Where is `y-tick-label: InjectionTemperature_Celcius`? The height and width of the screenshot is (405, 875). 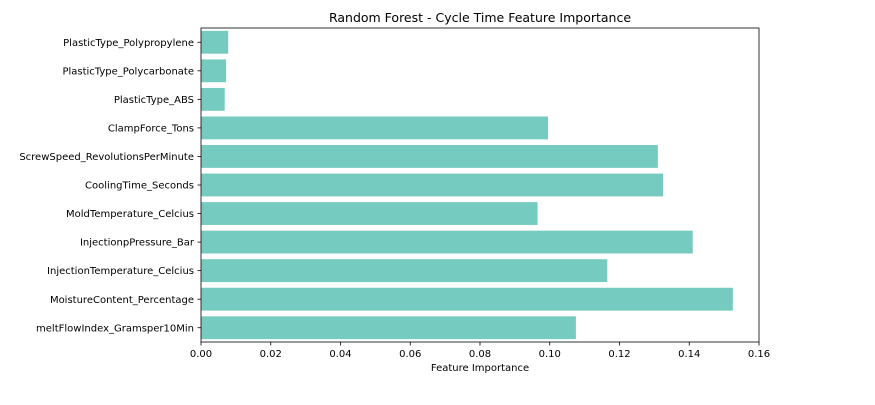 y-tick-label: InjectionTemperature_Celcius is located at coordinates (120, 271).